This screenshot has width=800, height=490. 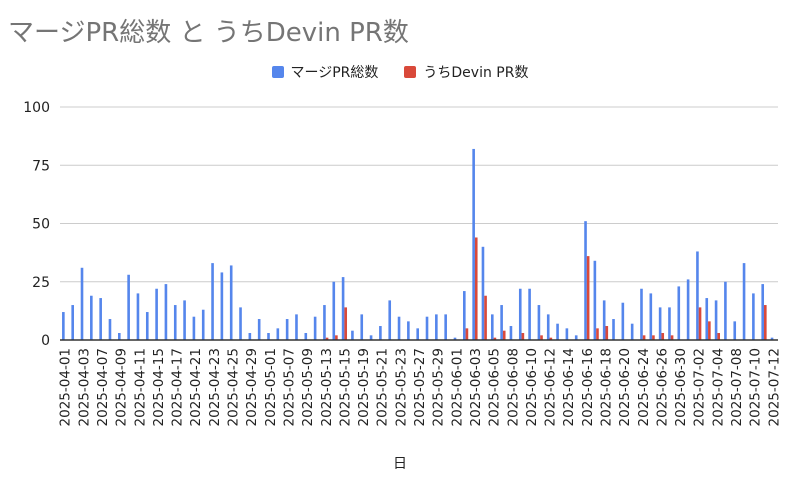 I want to click on x-axis-label: 日, so click(x=400, y=464).